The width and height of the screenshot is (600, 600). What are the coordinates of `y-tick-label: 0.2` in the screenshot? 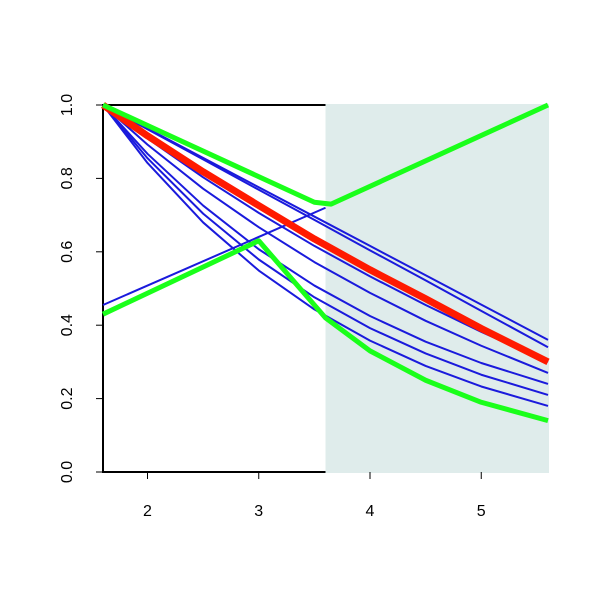 It's located at (67, 398).